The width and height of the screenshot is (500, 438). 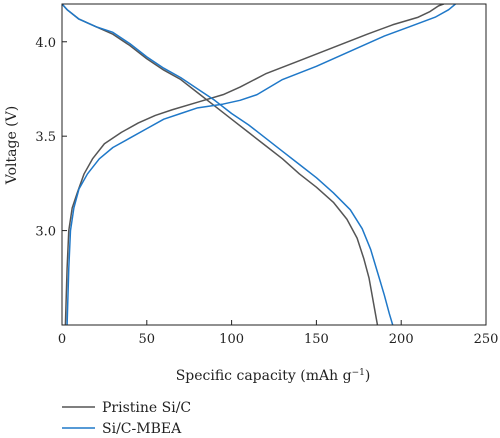 I want to click on x-tick-label-100: 100, so click(x=231, y=339).